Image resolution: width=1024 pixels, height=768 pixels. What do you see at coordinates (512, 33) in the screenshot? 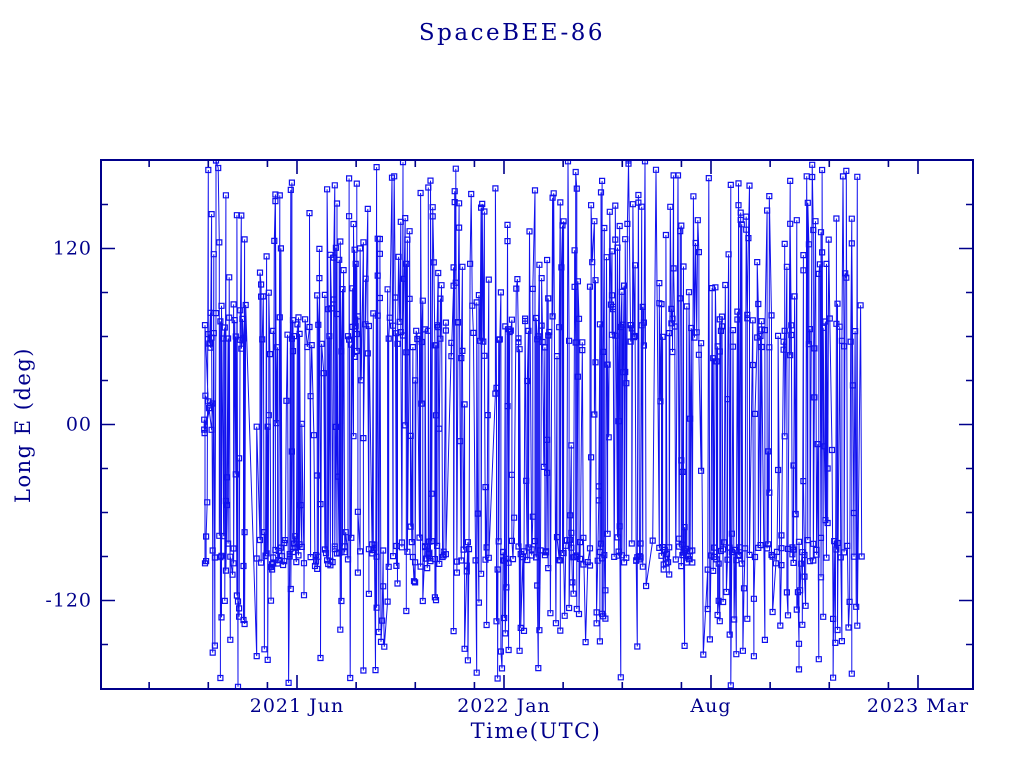
I see `chart-title: SpaceBEE-86` at bounding box center [512, 33].